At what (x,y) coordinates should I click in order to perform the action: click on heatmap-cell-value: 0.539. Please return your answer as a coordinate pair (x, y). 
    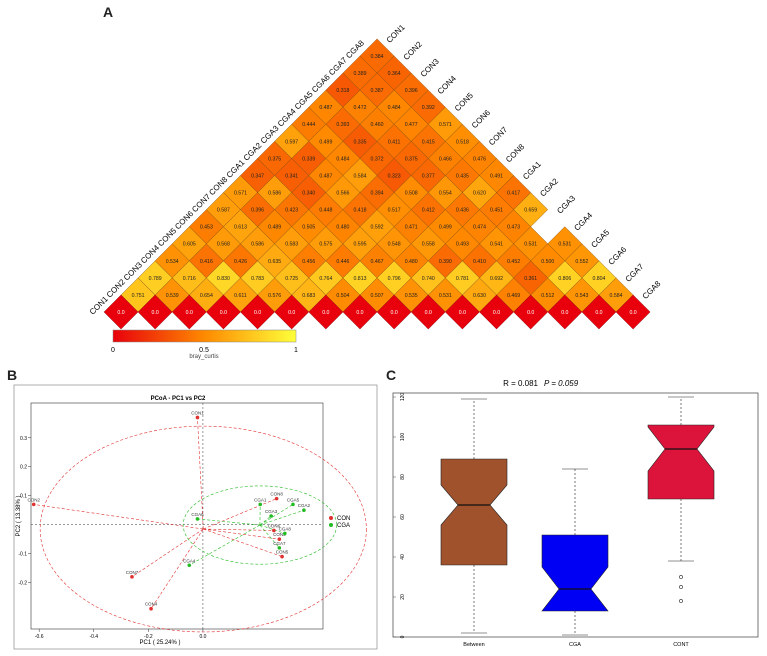
    Looking at the image, I should click on (172, 296).